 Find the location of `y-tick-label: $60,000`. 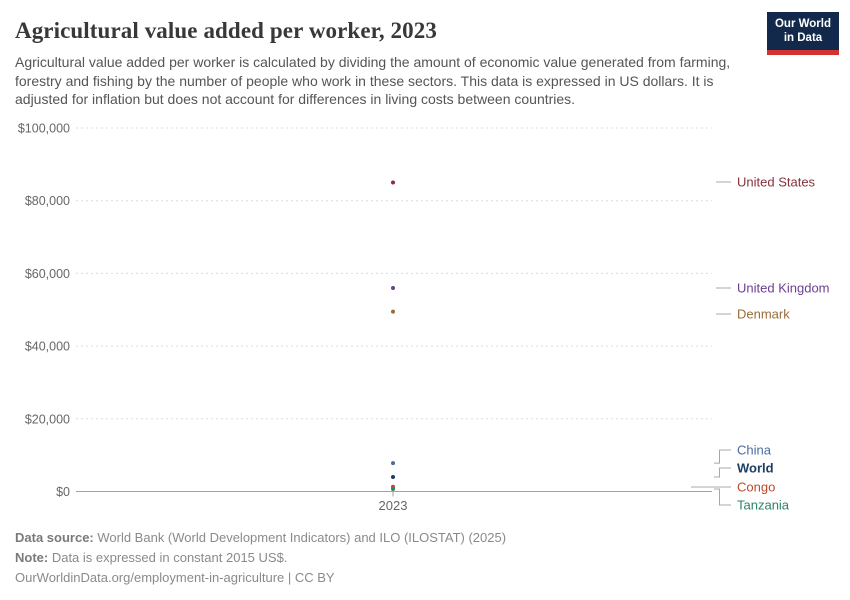

y-tick-label: $60,000 is located at coordinates (47, 274).